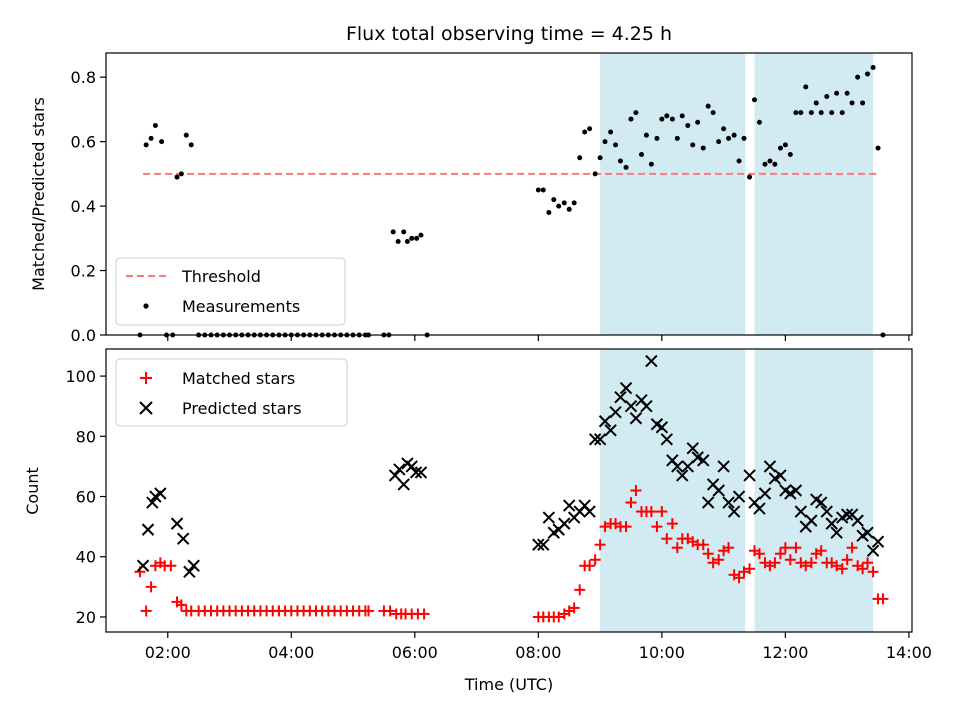  I want to click on bottom-legend: Matched stars Predicted stars, so click(231, 392).